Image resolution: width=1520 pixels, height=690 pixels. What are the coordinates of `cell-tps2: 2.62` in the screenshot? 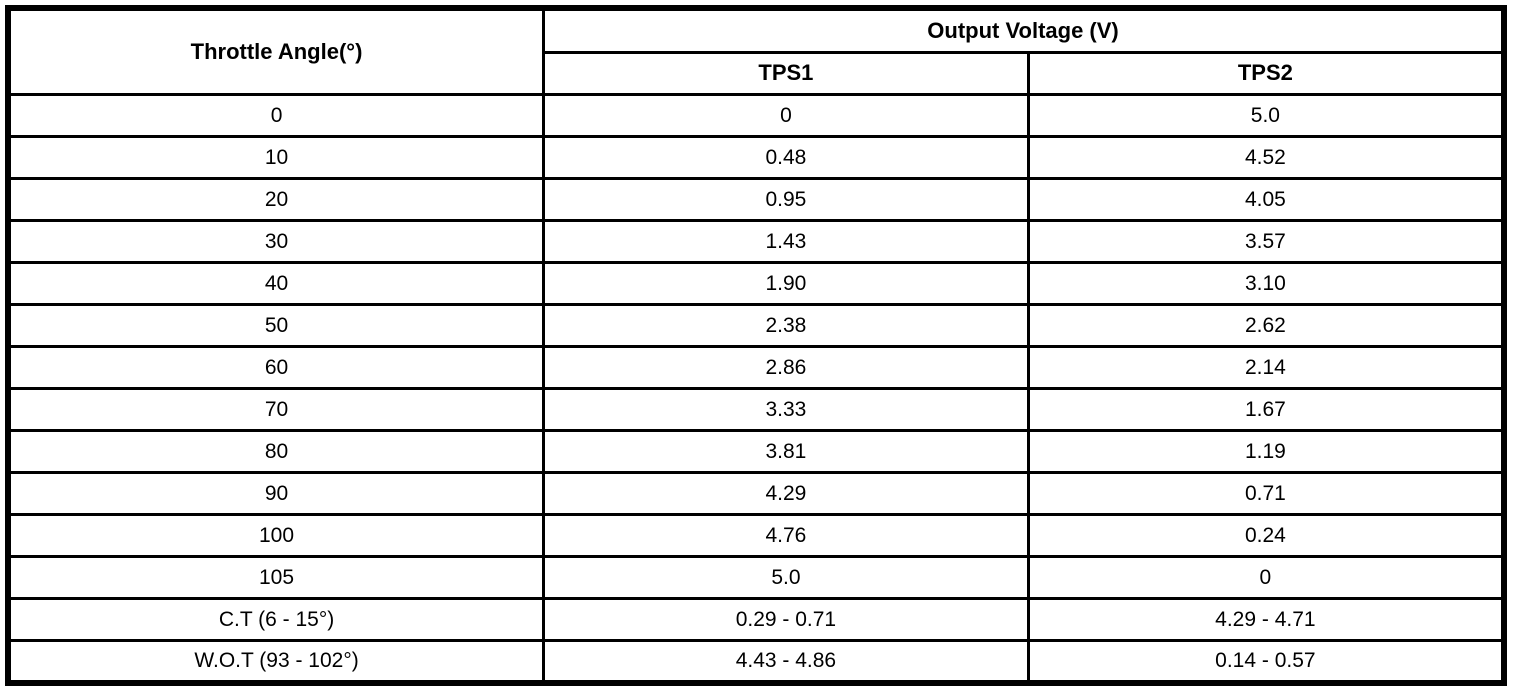 It's located at (1266, 325).